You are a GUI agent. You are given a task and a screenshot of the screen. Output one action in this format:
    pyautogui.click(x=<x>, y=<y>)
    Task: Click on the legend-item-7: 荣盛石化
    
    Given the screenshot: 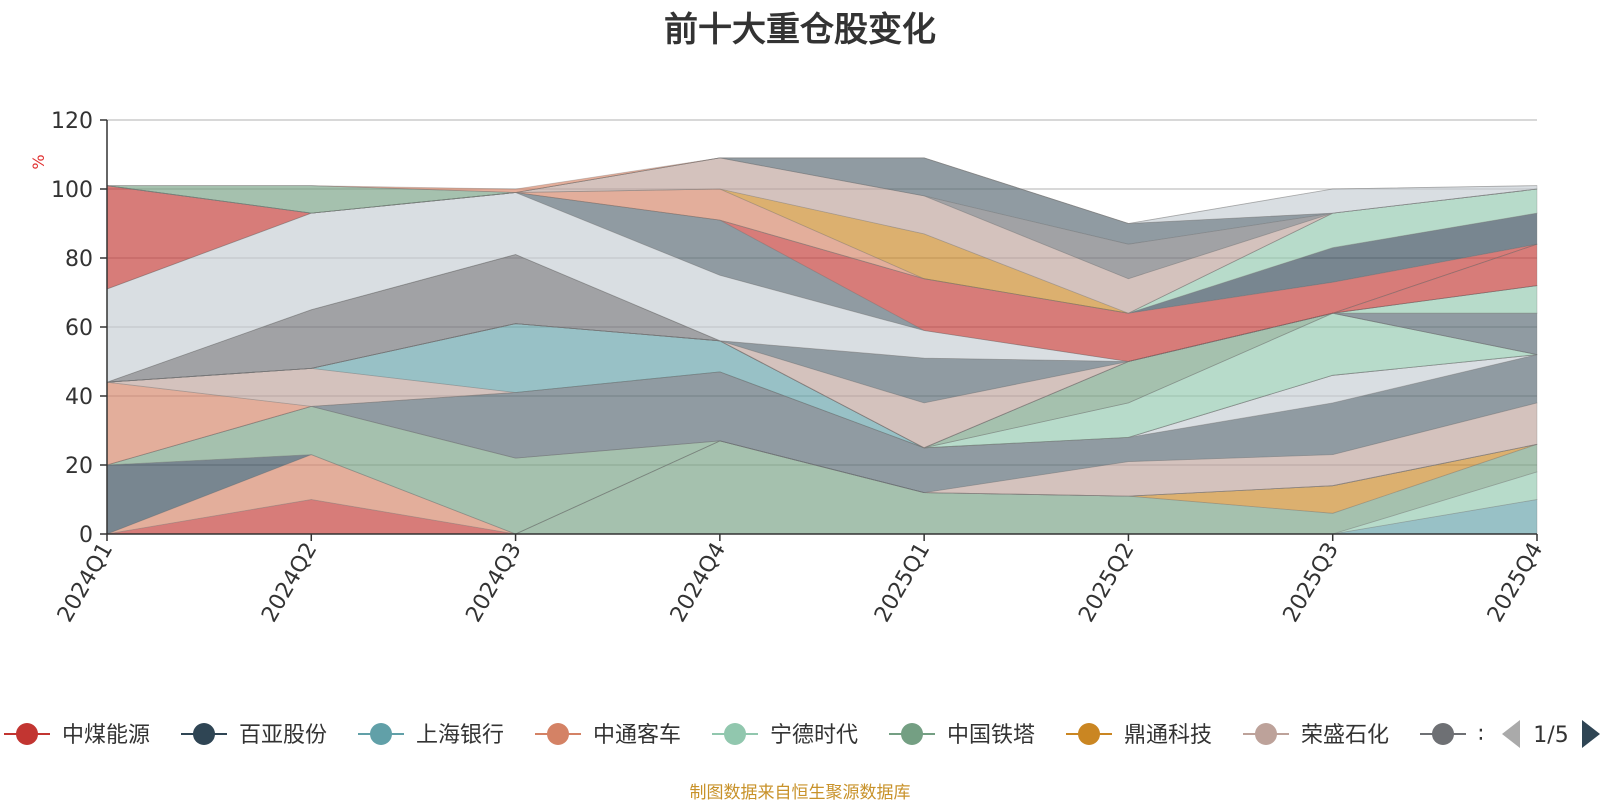 What is the action you would take?
    pyautogui.click(x=1316, y=735)
    